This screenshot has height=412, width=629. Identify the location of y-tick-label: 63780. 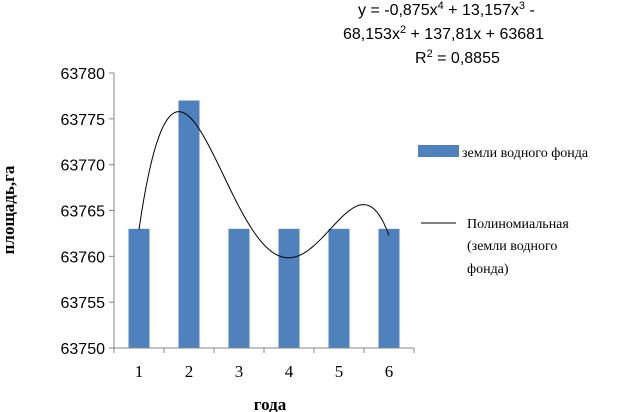
(83, 74).